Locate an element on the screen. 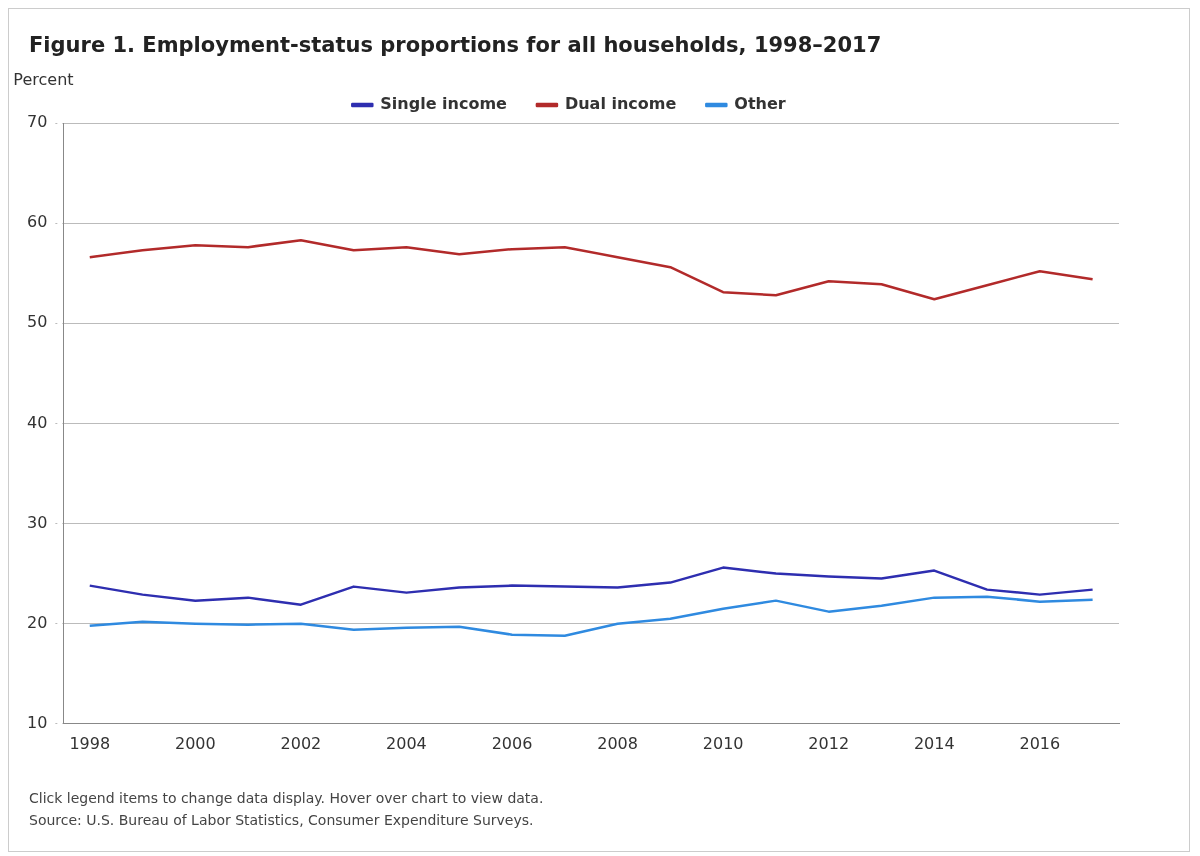 The width and height of the screenshot is (1200, 856). legend-label: Dual income is located at coordinates (620, 104).